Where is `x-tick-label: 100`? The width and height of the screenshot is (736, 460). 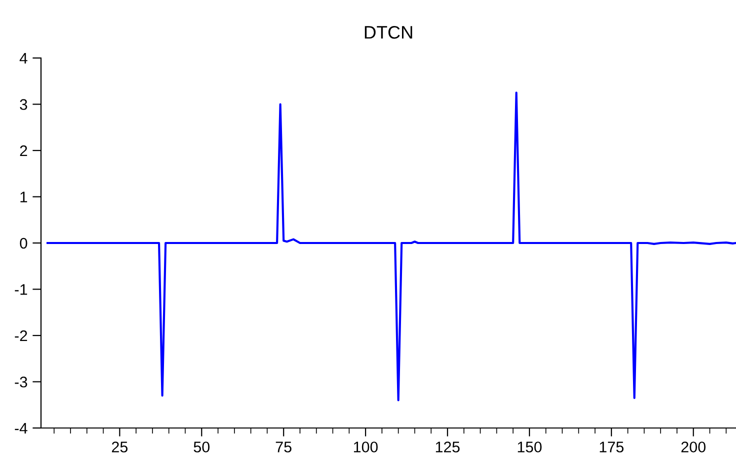
x-tick-label: 100 is located at coordinates (366, 447).